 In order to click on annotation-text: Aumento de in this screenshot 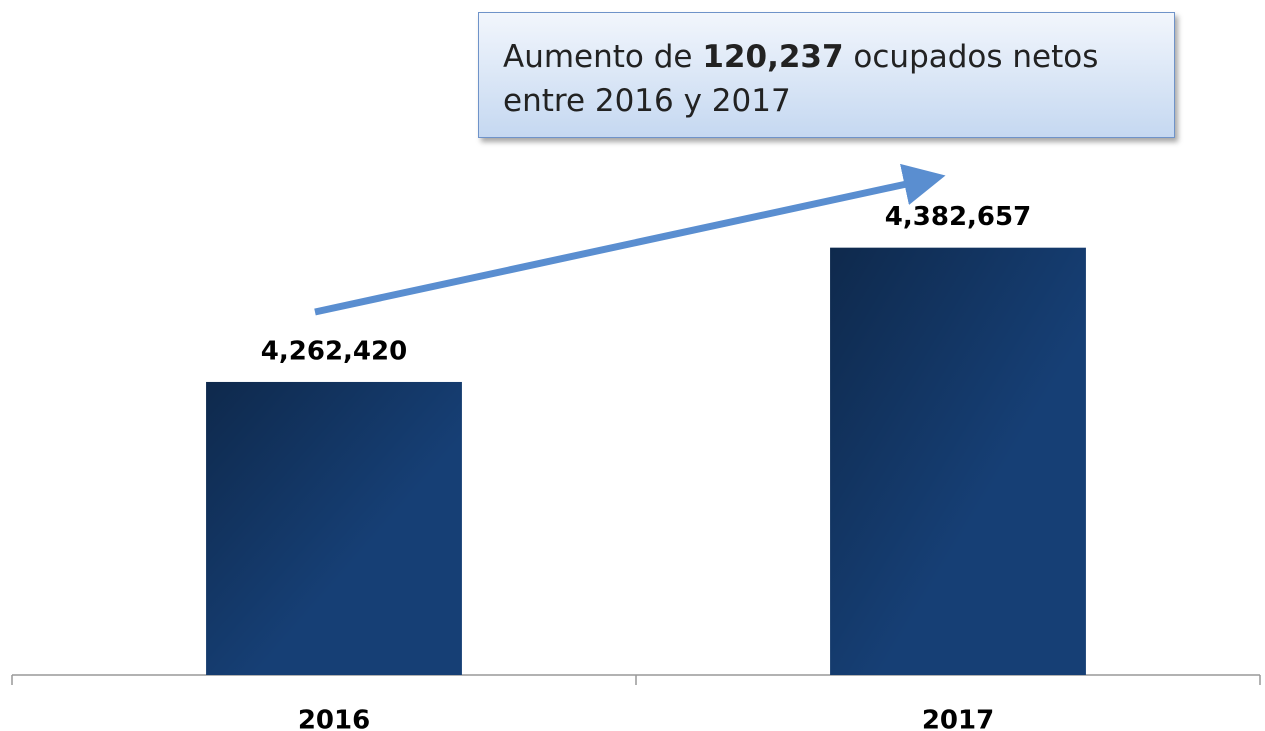, I will do `click(603, 57)`.